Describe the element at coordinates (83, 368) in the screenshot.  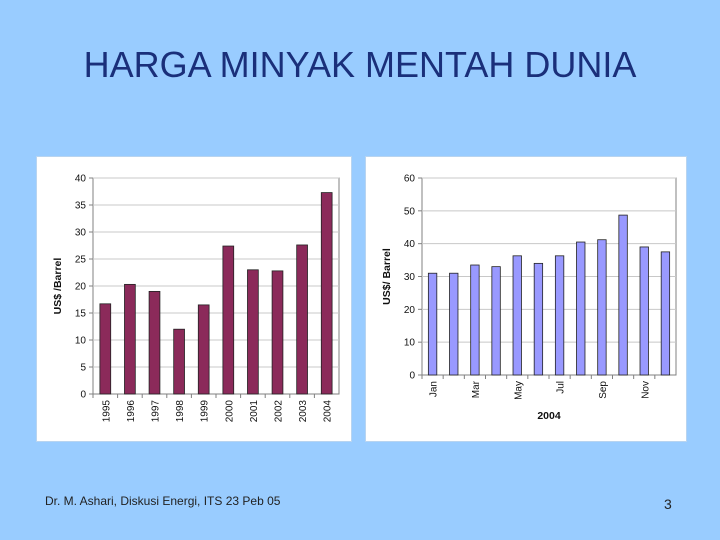
I see `y-tick-label: 5` at that location.